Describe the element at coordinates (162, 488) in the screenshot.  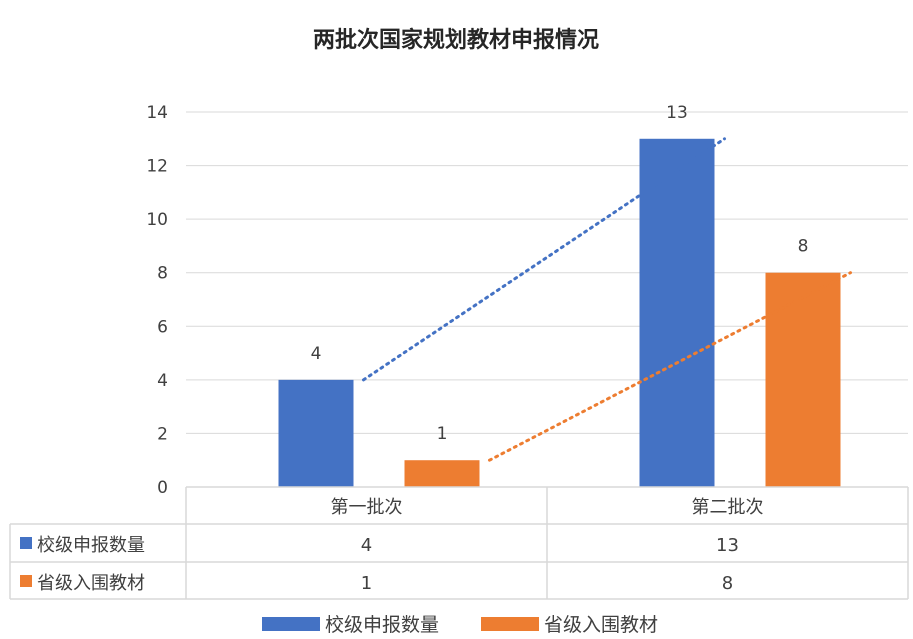
I see `y-tick-label: 0` at that location.